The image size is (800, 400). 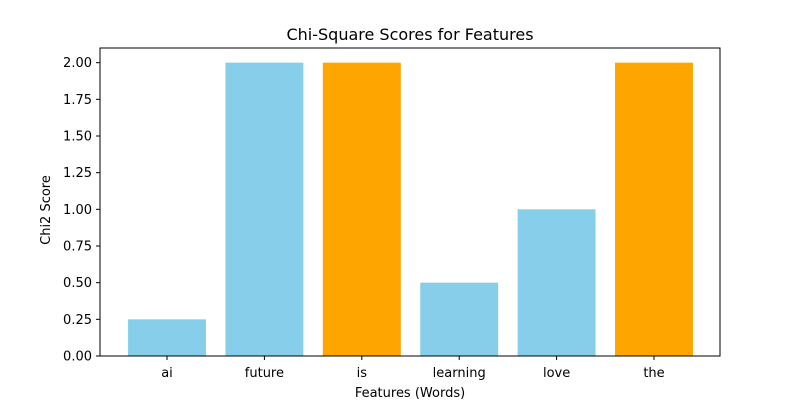 I want to click on y-tick-label: 1.25, so click(x=77, y=173).